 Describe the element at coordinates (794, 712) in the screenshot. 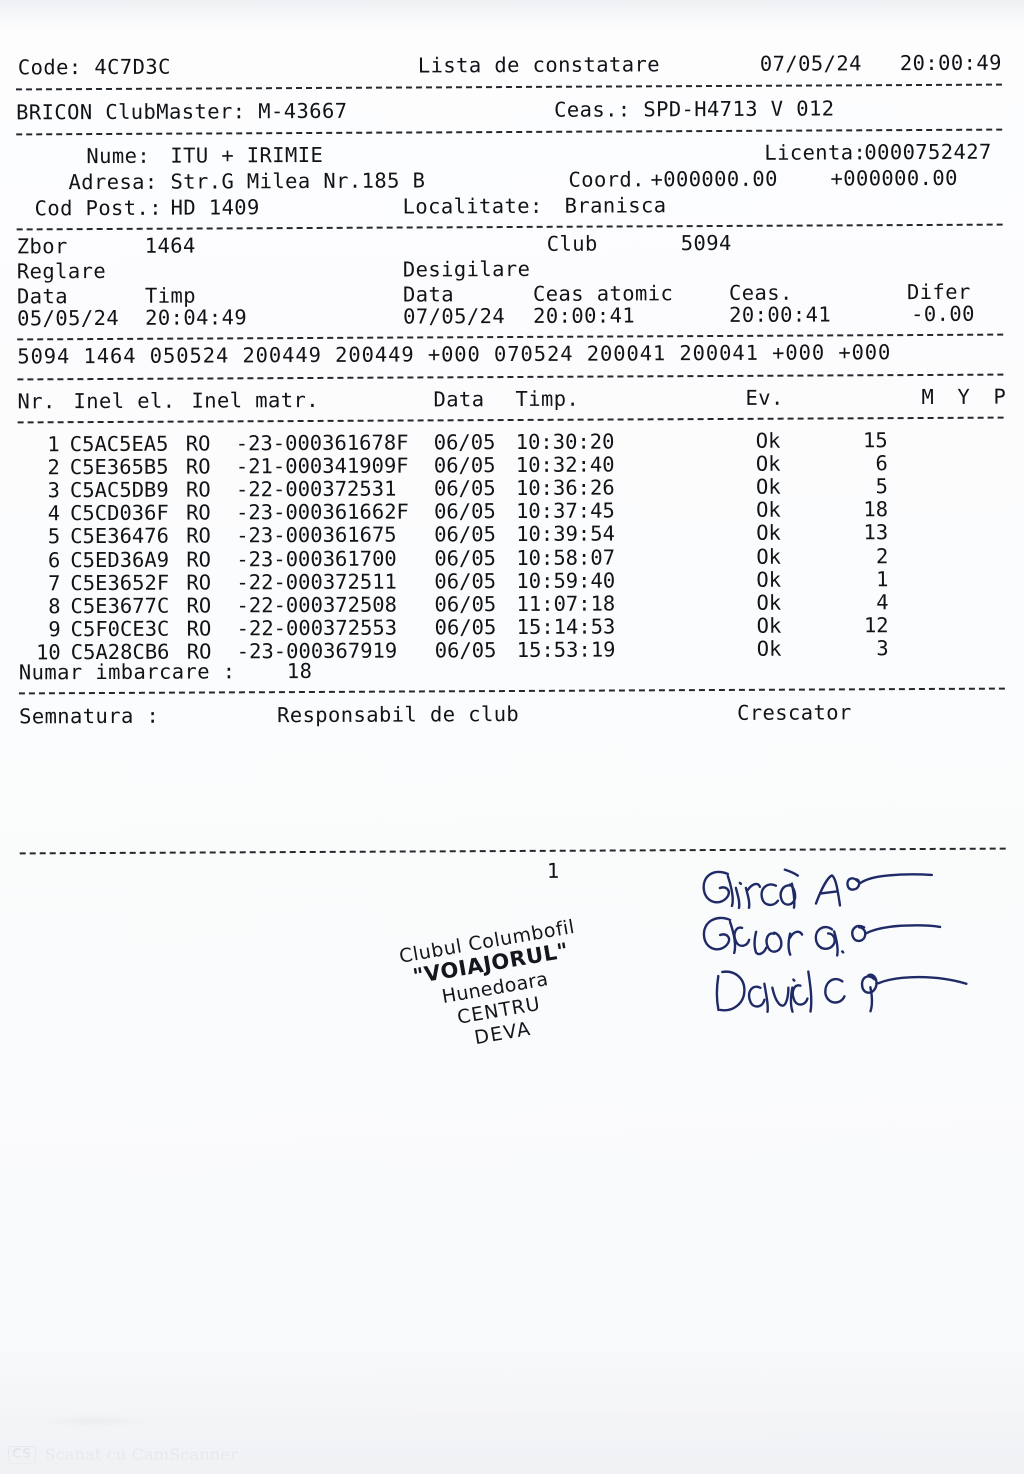

I see `crescator-label: Crescator` at that location.